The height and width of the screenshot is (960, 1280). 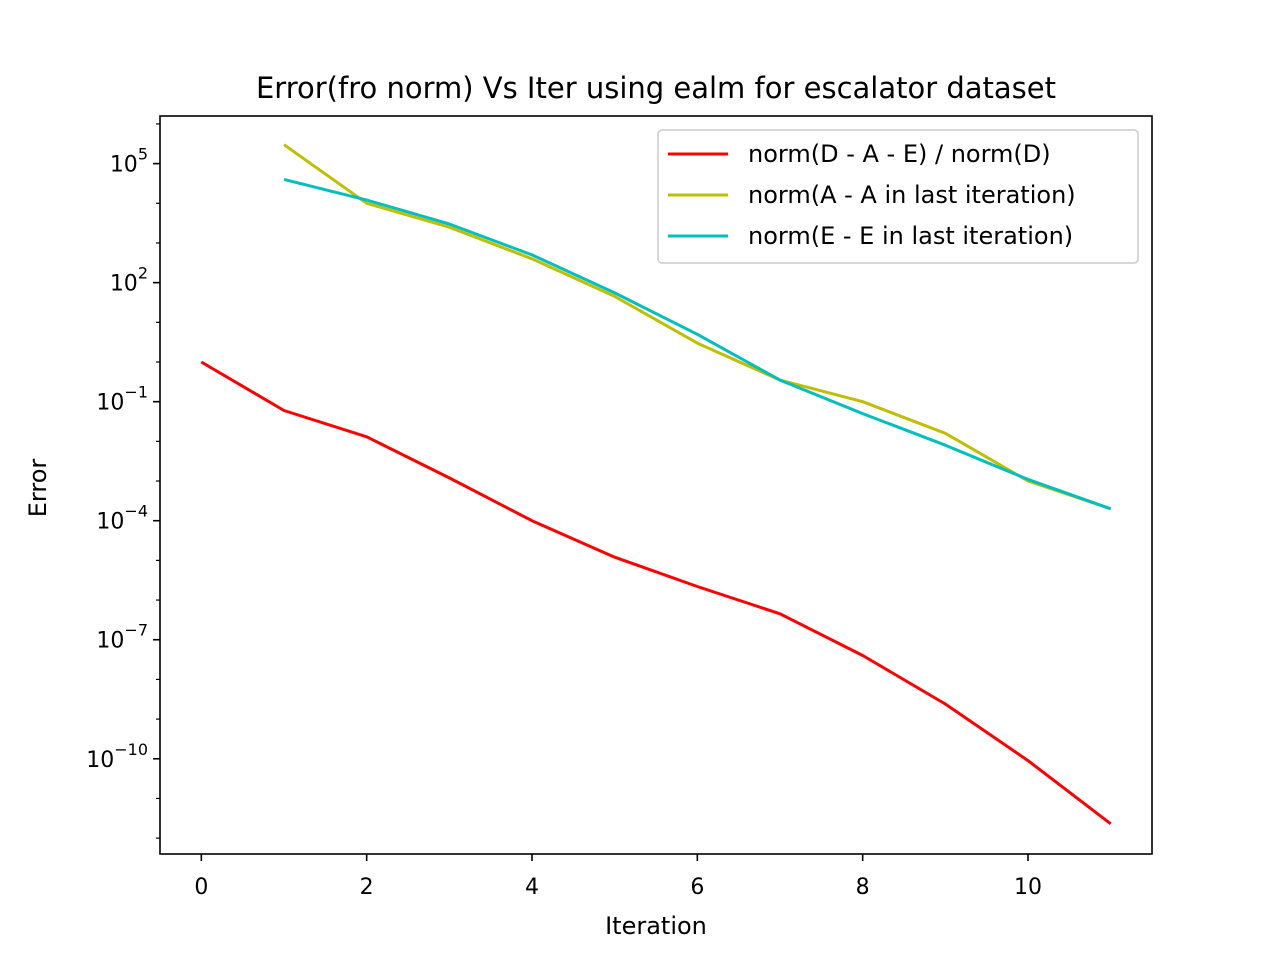 I want to click on legend-label-1: norm(A - A in last iteration), so click(x=912, y=195).